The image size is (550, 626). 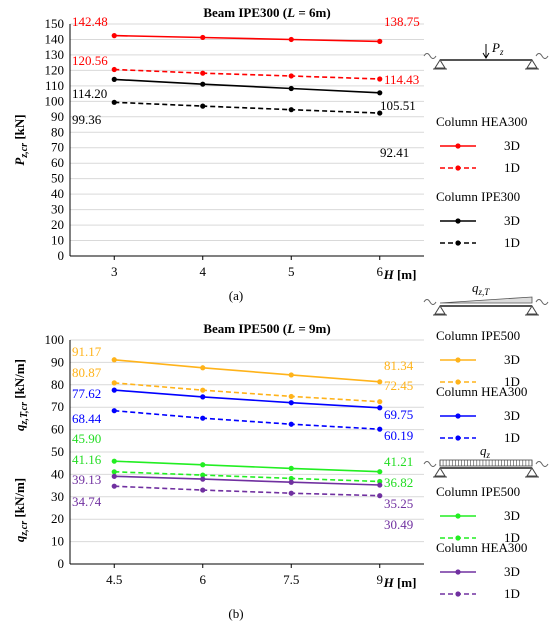 I want to click on series-2: 114.20 105.51, so click(x=244, y=94).